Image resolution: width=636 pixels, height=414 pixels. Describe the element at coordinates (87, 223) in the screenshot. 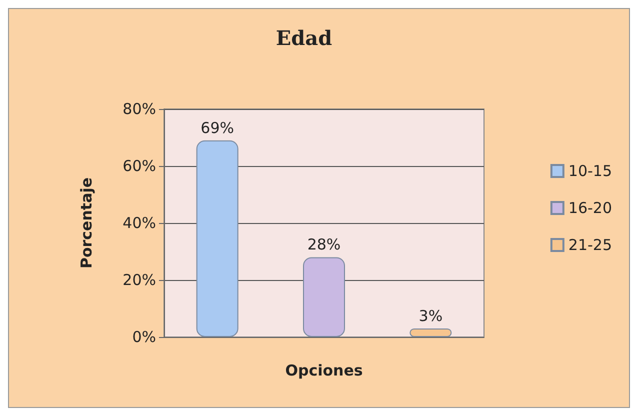

I see `y-axis-title: Porcentaje` at that location.